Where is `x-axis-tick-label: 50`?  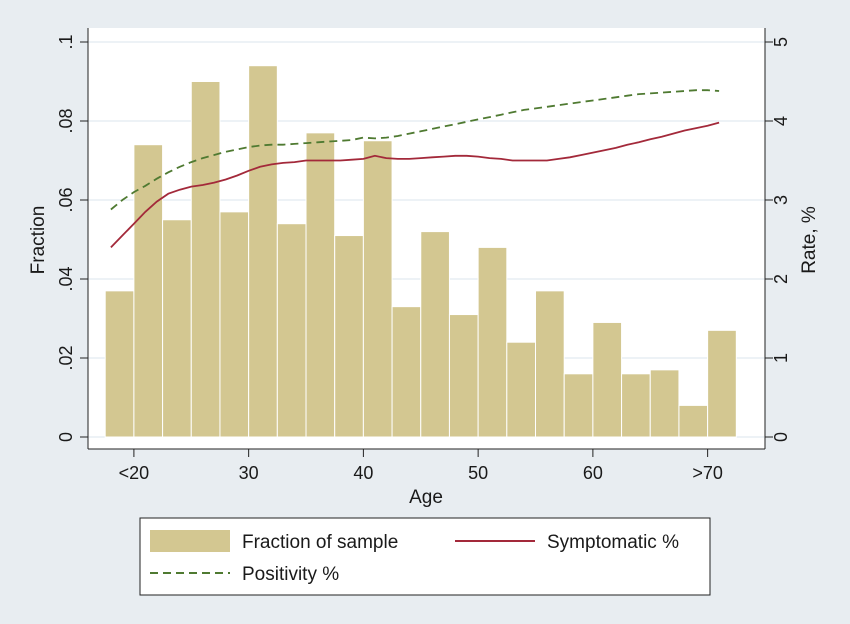 x-axis-tick-label: 50 is located at coordinates (478, 473).